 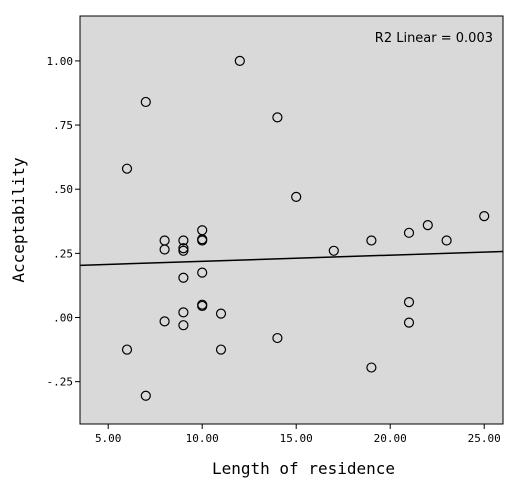 I want to click on y-tick-label: .00, so click(x=63, y=318).